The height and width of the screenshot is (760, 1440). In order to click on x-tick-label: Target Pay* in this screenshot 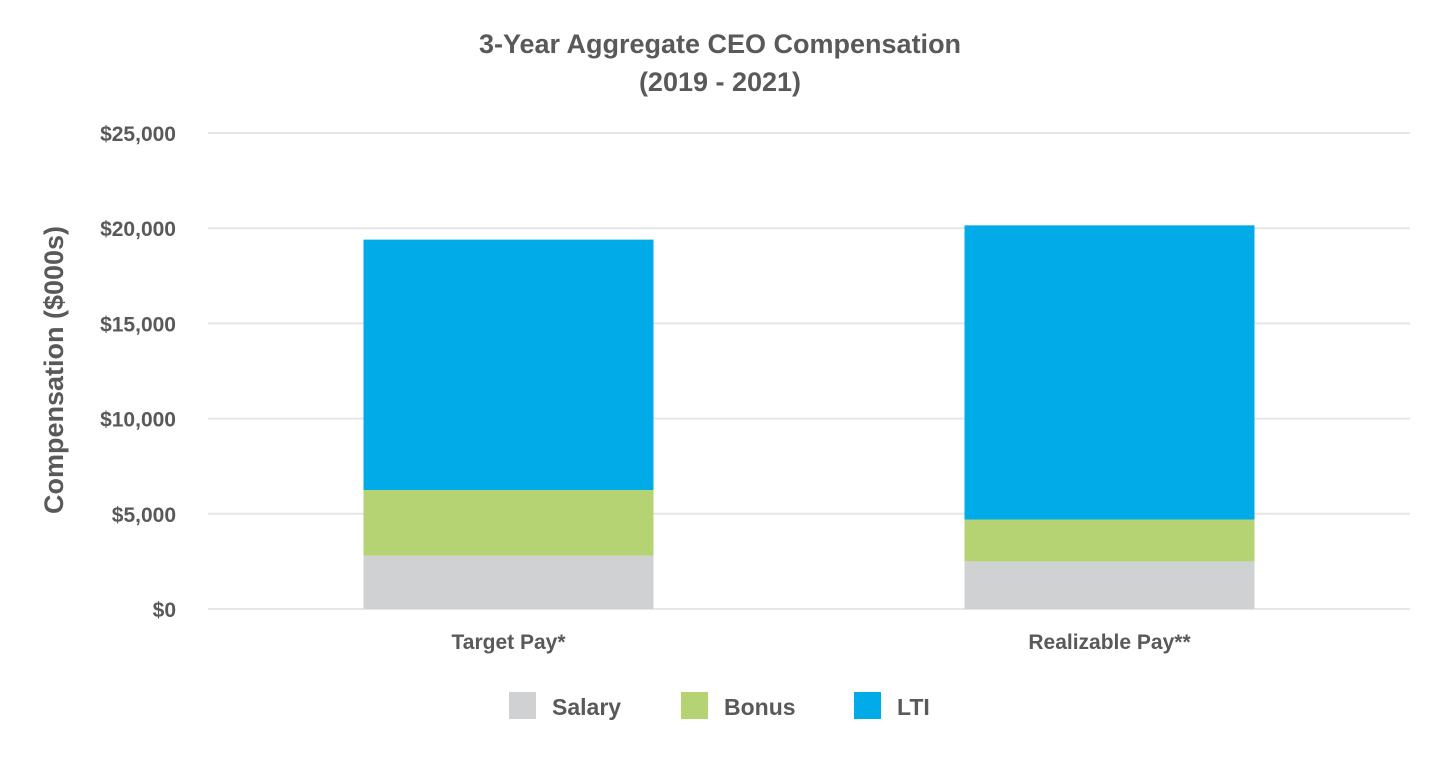, I will do `click(509, 642)`.